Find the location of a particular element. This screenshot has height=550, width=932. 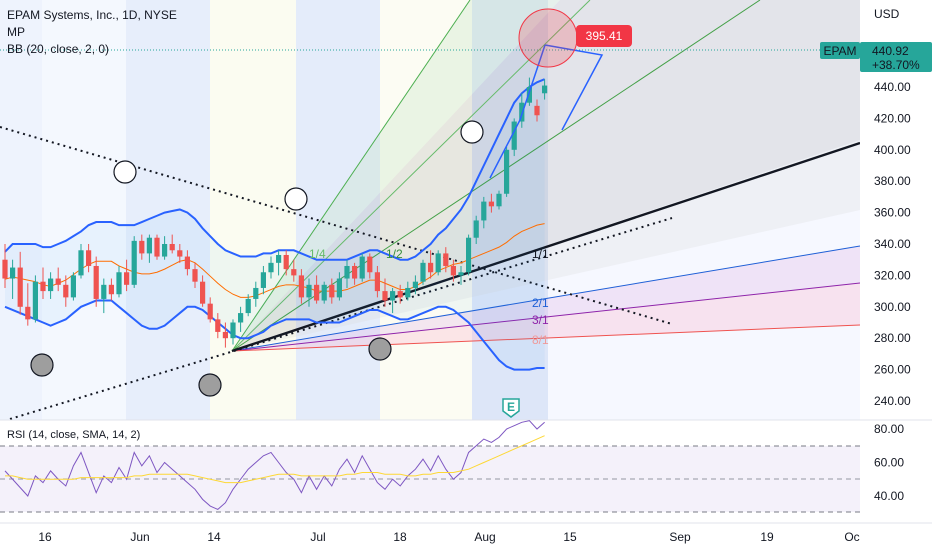

rsi-line is located at coordinates (274, 465).